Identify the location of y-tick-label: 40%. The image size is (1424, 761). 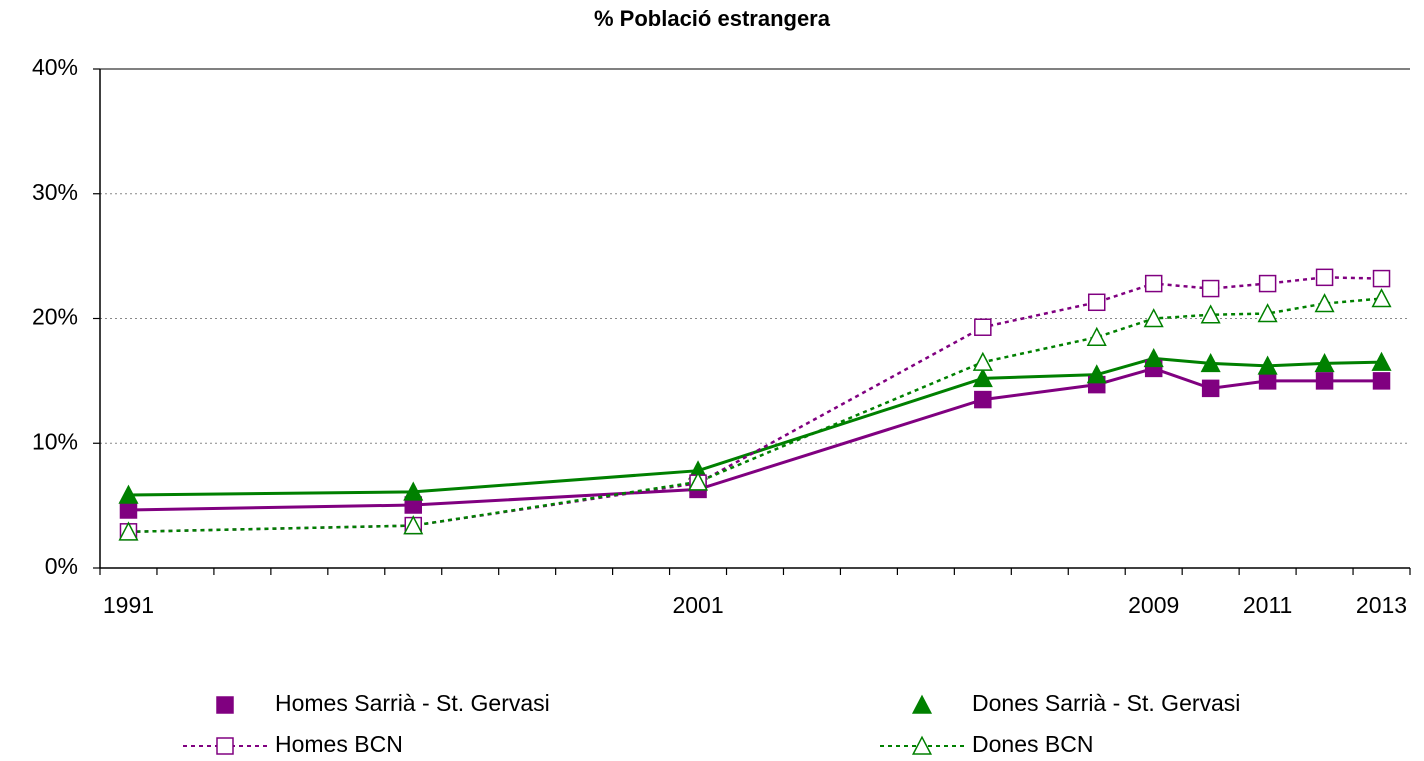
(55, 67).